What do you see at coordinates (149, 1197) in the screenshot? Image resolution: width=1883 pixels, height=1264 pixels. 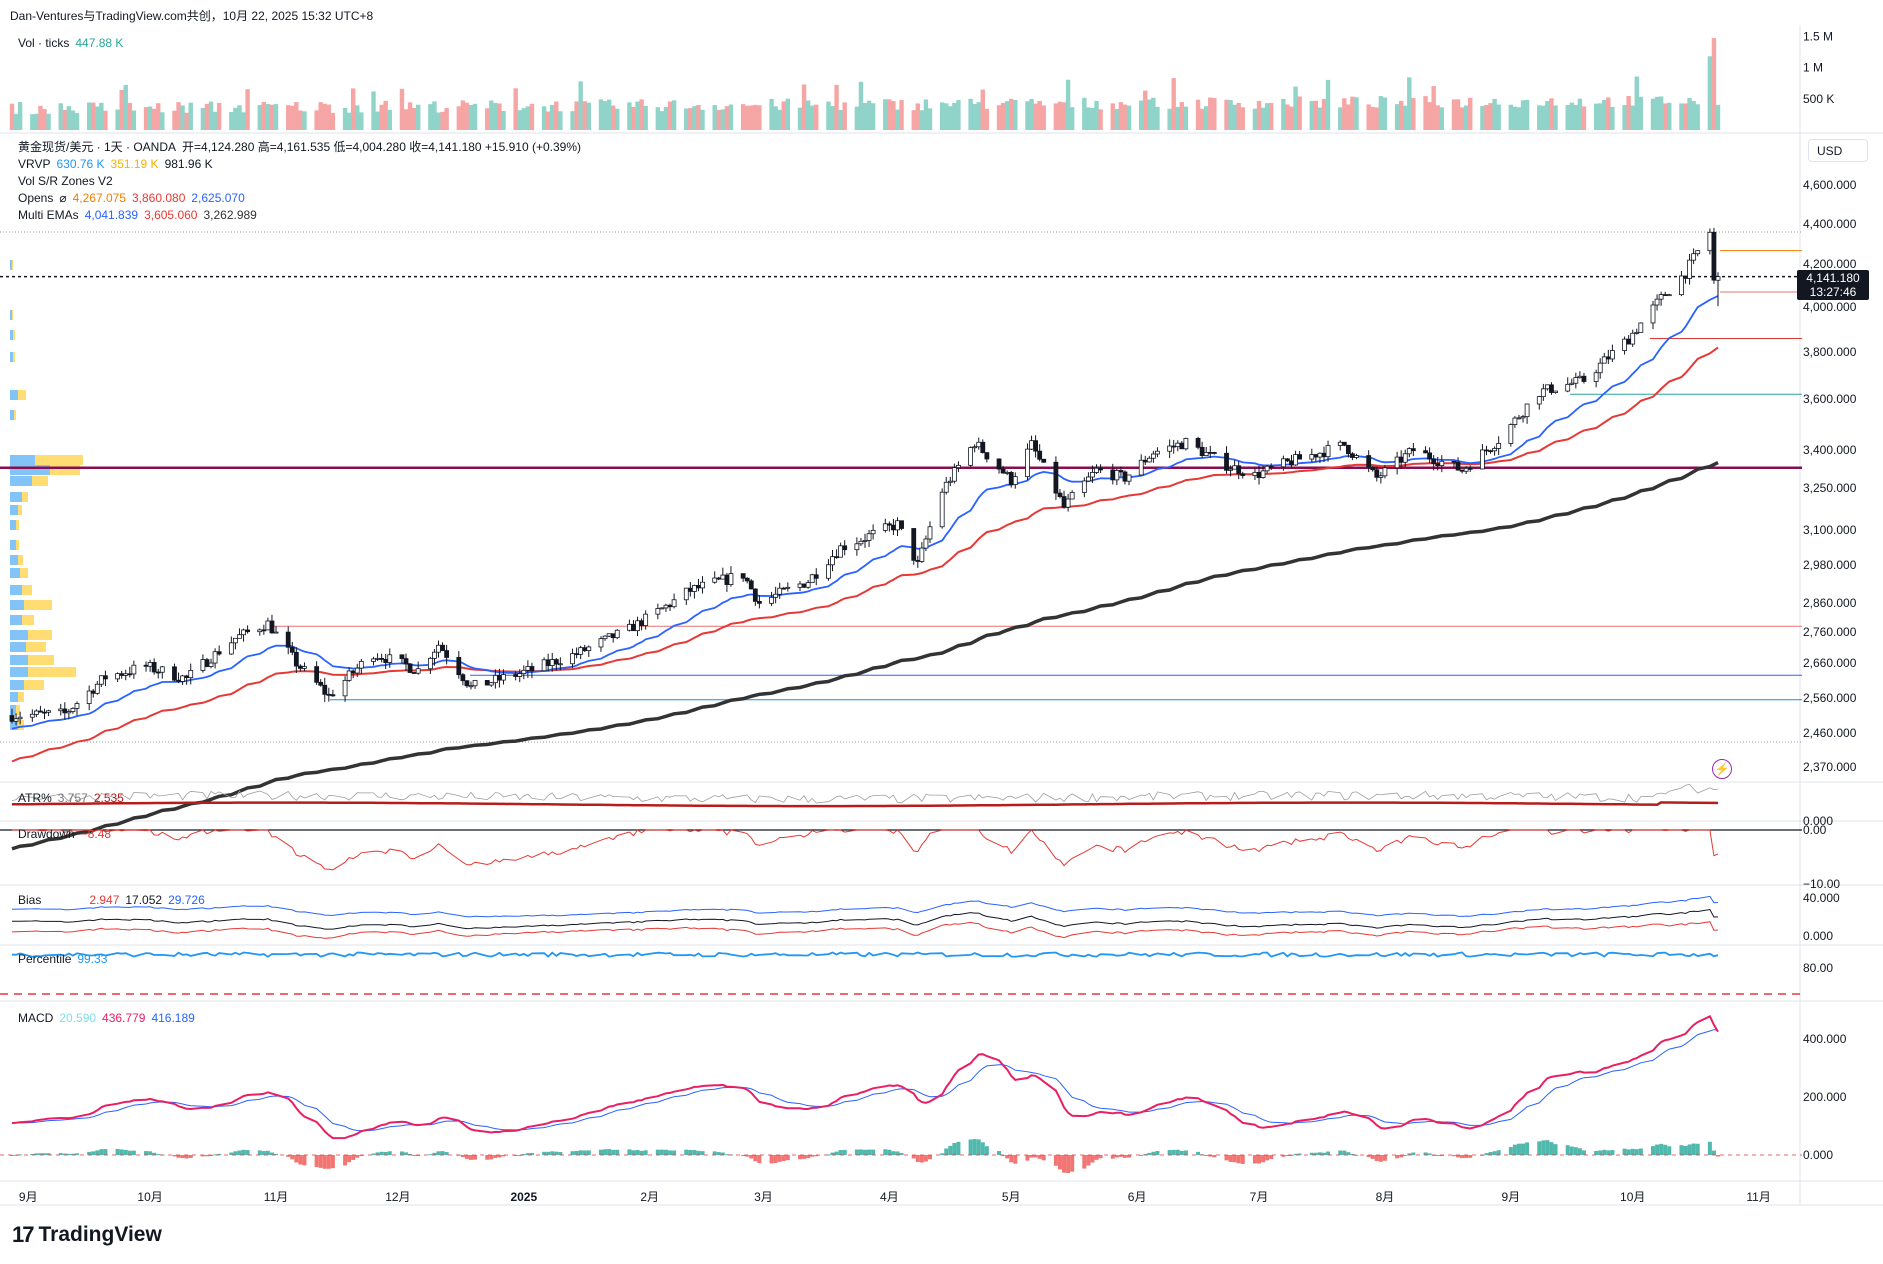 I see `time-tick-label: 10月` at bounding box center [149, 1197].